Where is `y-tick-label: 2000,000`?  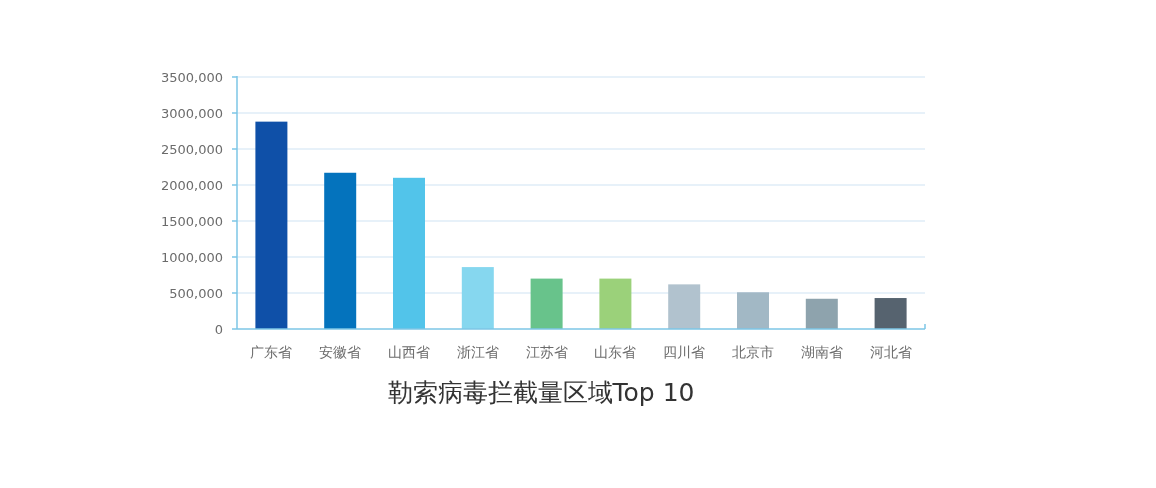 y-tick-label: 2000,000 is located at coordinates (191, 185).